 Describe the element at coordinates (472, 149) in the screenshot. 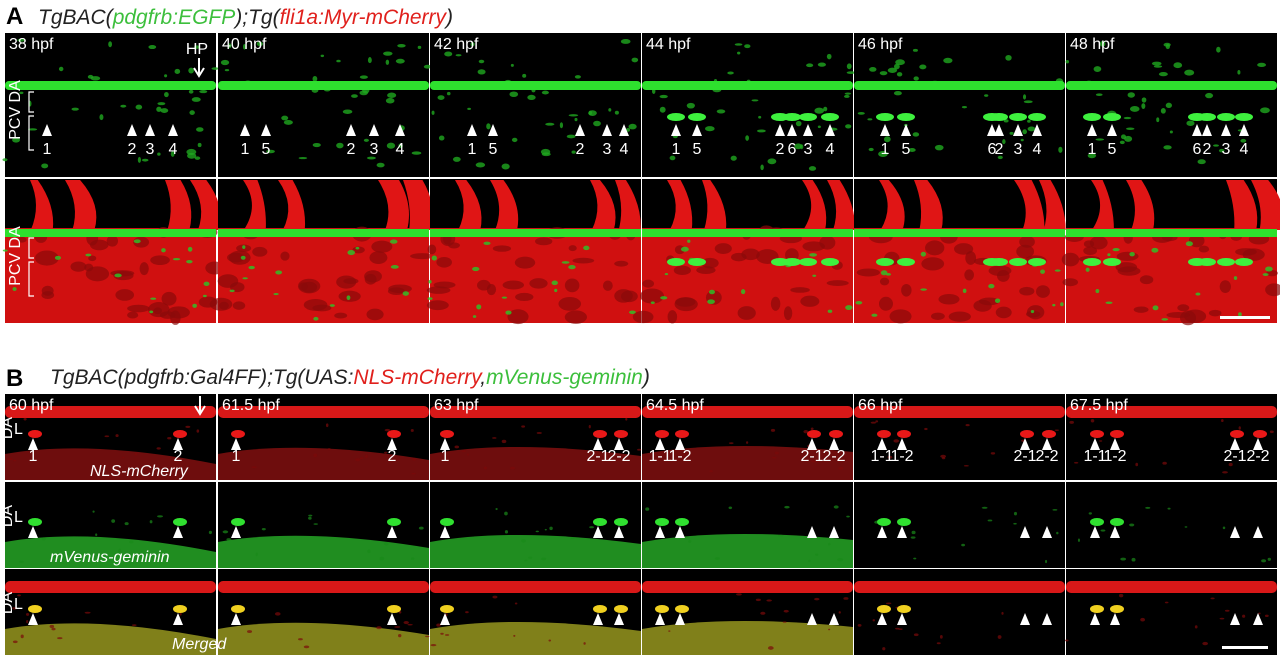

I see `label: 1` at that location.